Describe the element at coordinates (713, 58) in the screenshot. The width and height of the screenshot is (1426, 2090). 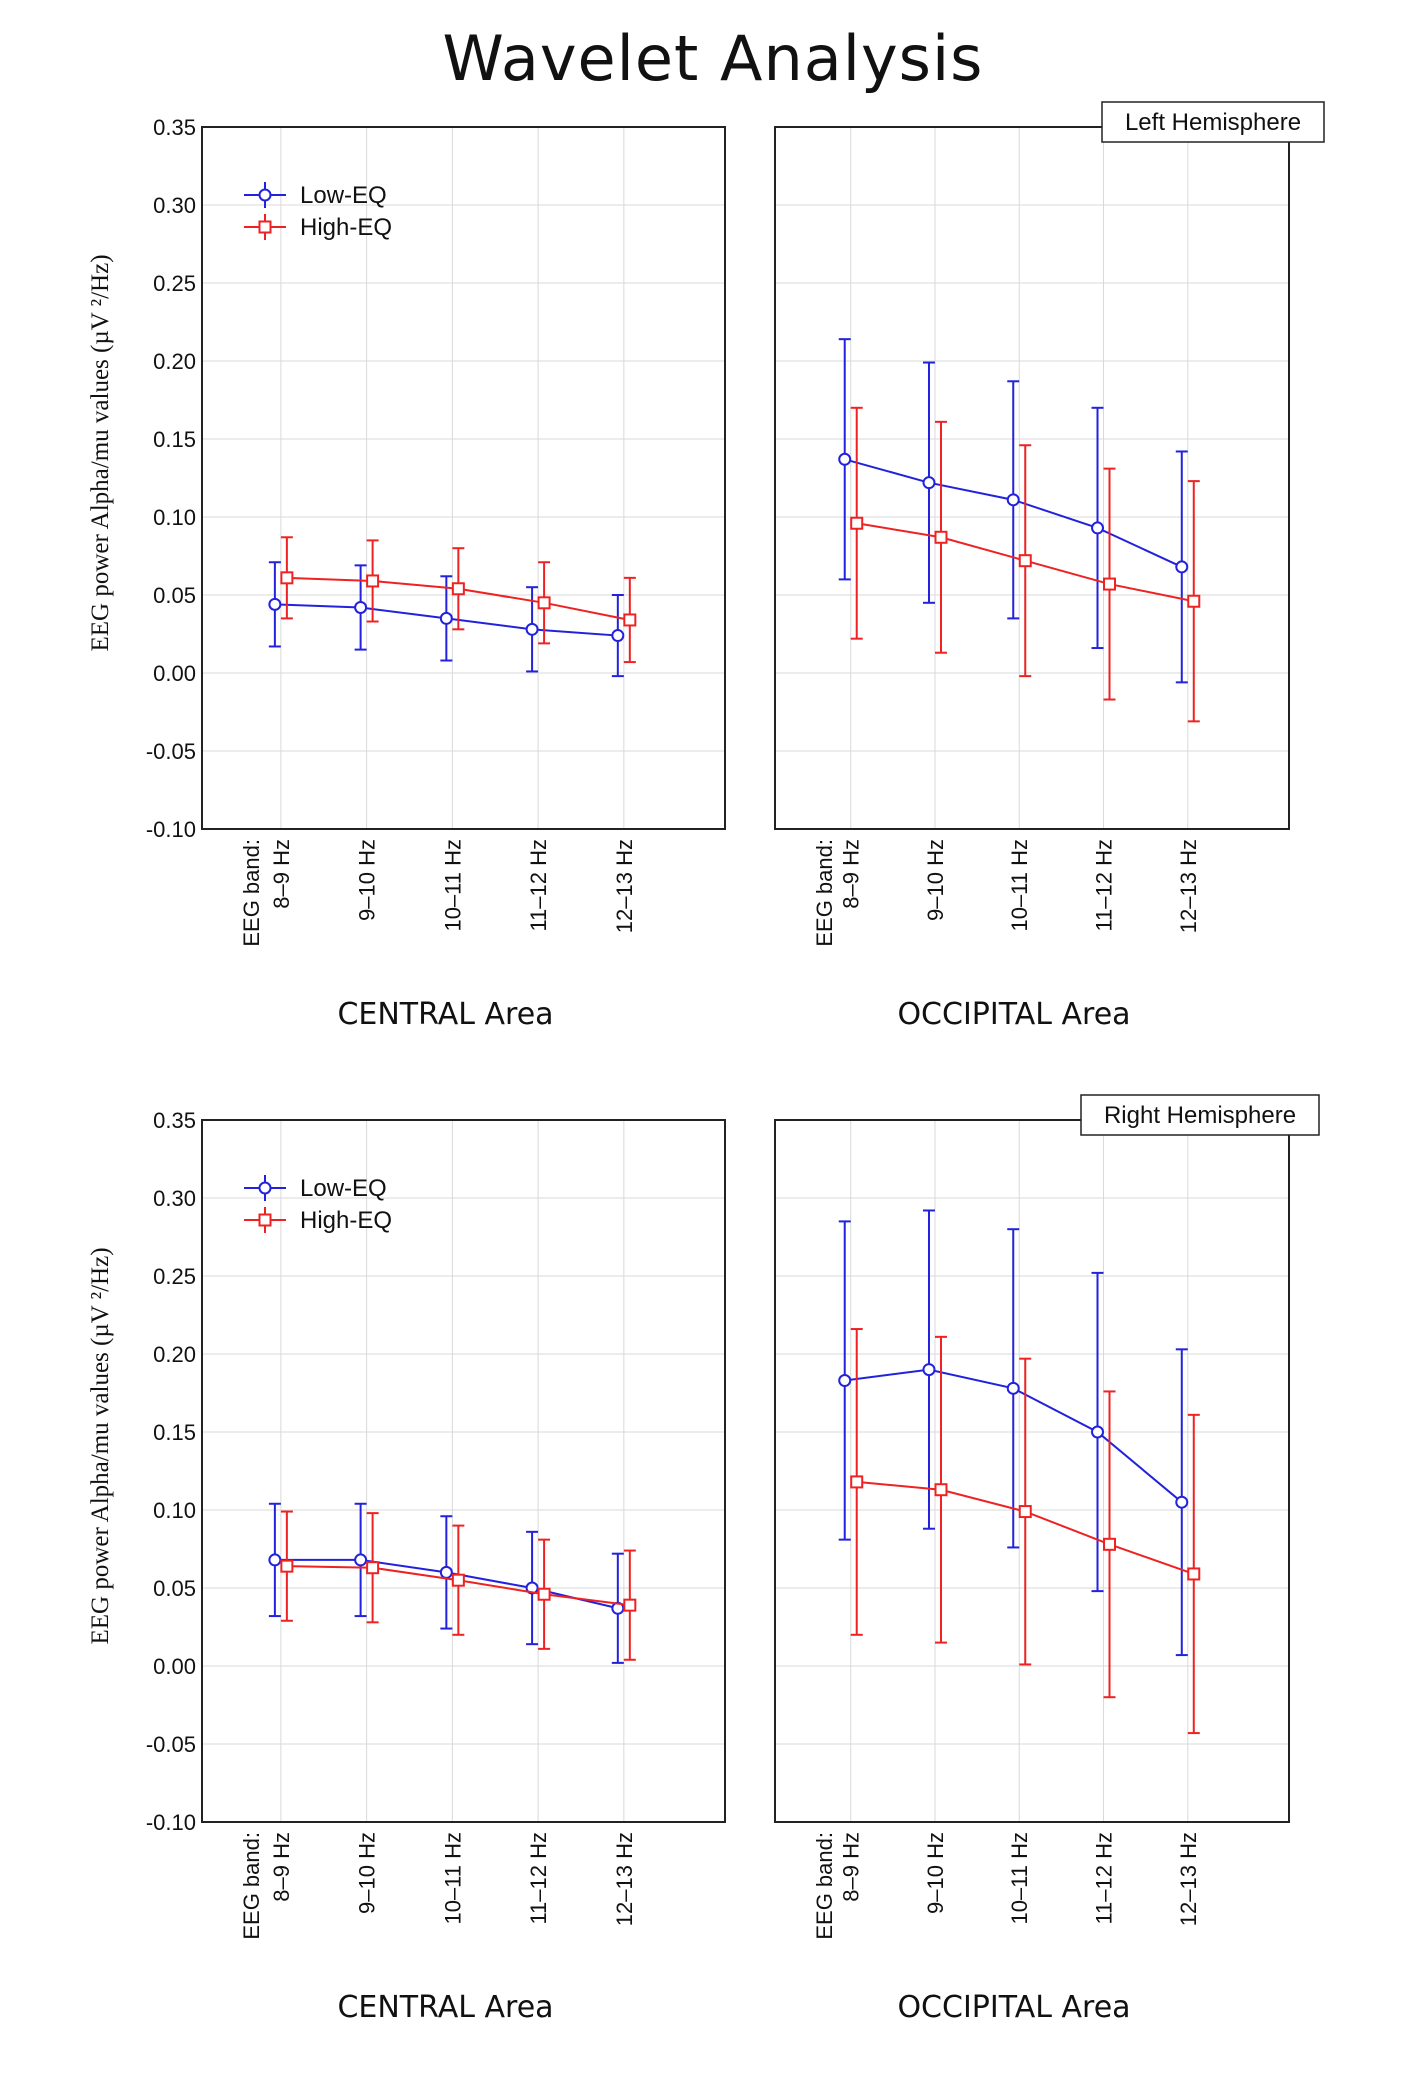
I see `chart-title: Wavelet Analysis` at that location.